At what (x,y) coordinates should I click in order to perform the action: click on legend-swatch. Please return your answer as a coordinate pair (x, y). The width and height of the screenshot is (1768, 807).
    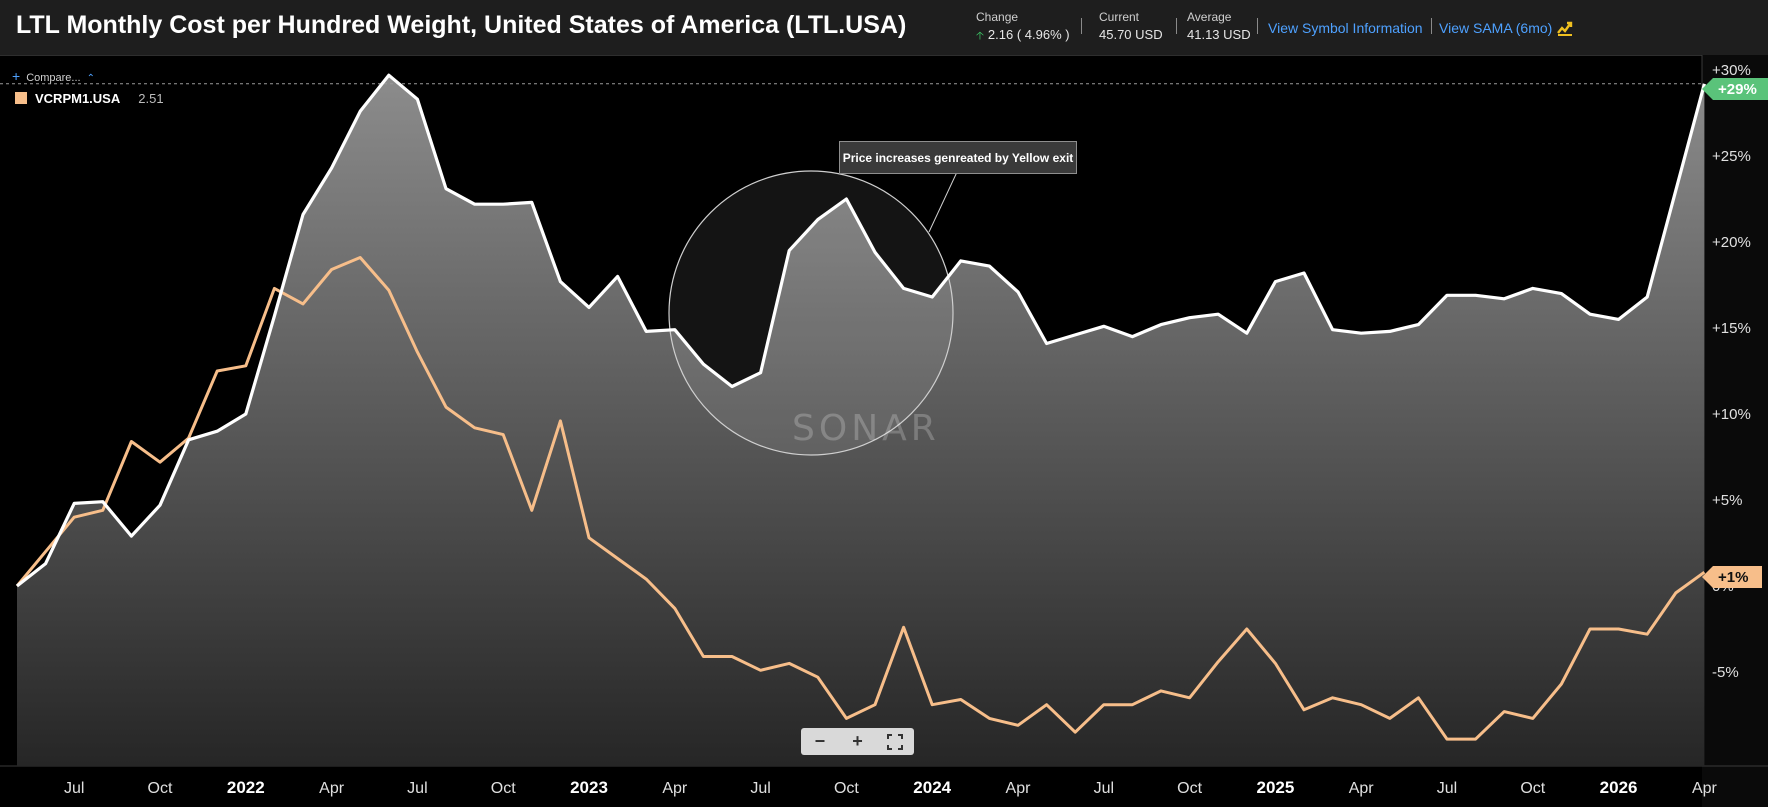
    Looking at the image, I should click on (21, 98).